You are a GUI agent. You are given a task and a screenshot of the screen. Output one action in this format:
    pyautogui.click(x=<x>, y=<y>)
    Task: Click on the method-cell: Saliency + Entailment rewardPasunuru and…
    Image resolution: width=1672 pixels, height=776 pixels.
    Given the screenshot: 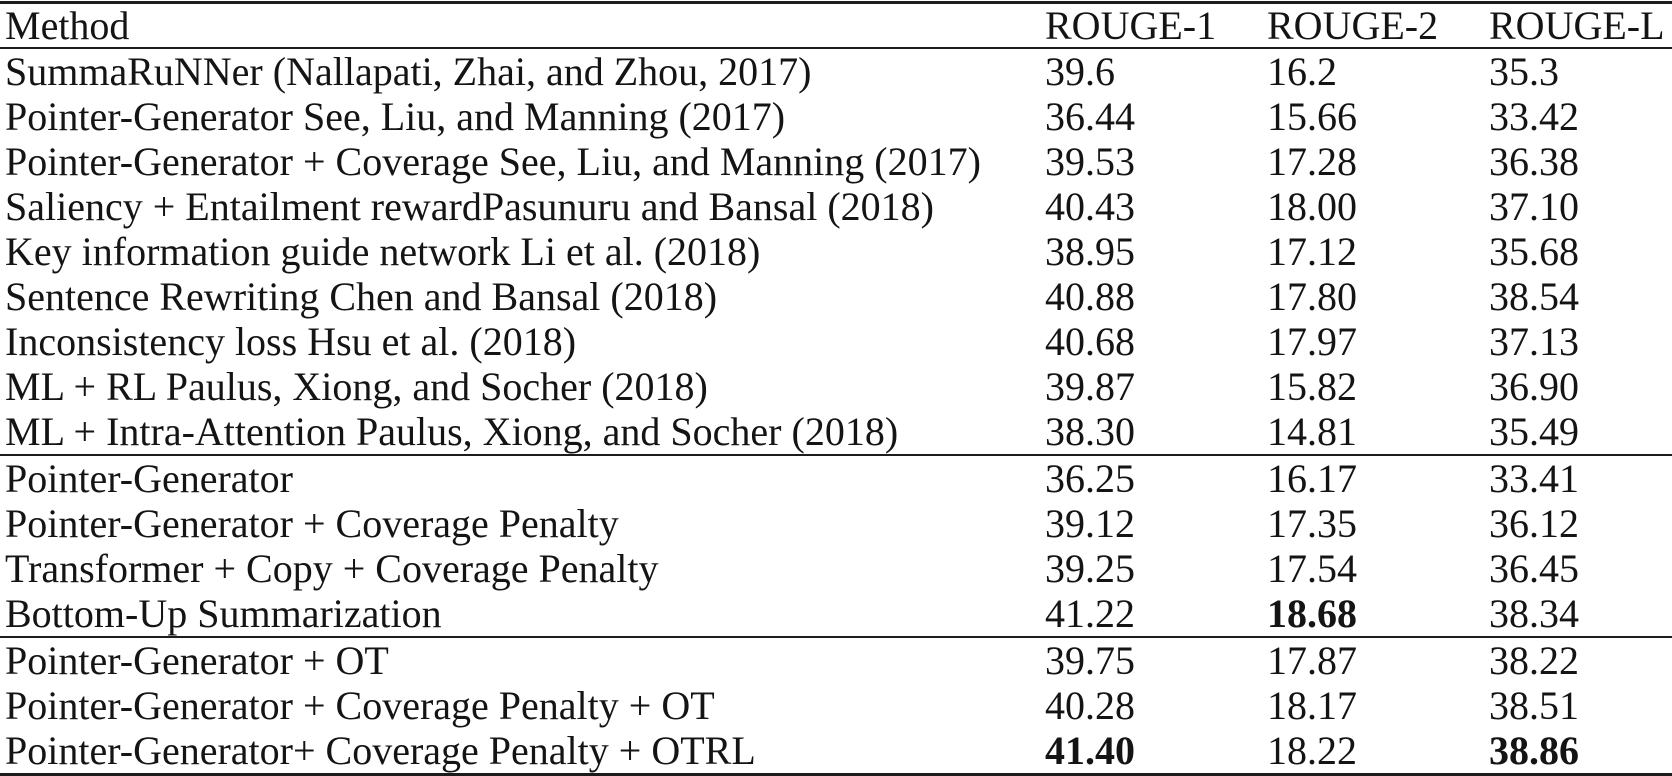 What is the action you would take?
    pyautogui.click(x=469, y=206)
    